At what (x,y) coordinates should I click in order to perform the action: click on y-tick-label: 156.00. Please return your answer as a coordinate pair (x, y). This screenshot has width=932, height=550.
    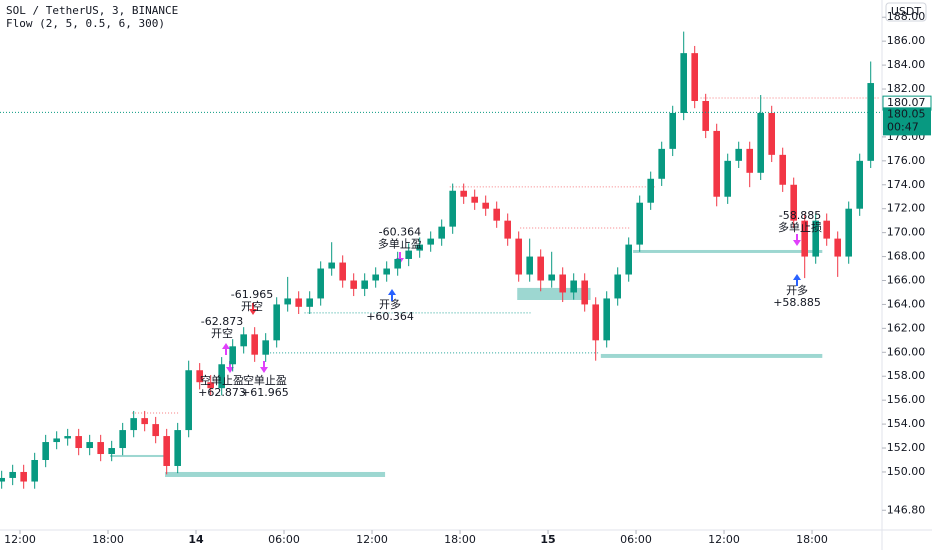
    Looking at the image, I should click on (906, 399).